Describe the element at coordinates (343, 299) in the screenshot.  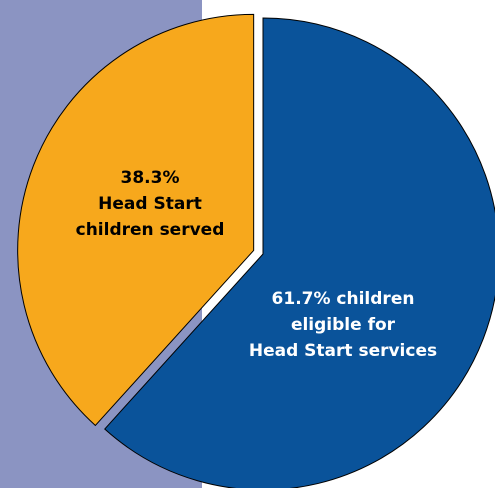
I see `pie-slice-label-line: 61.7% children` at that location.